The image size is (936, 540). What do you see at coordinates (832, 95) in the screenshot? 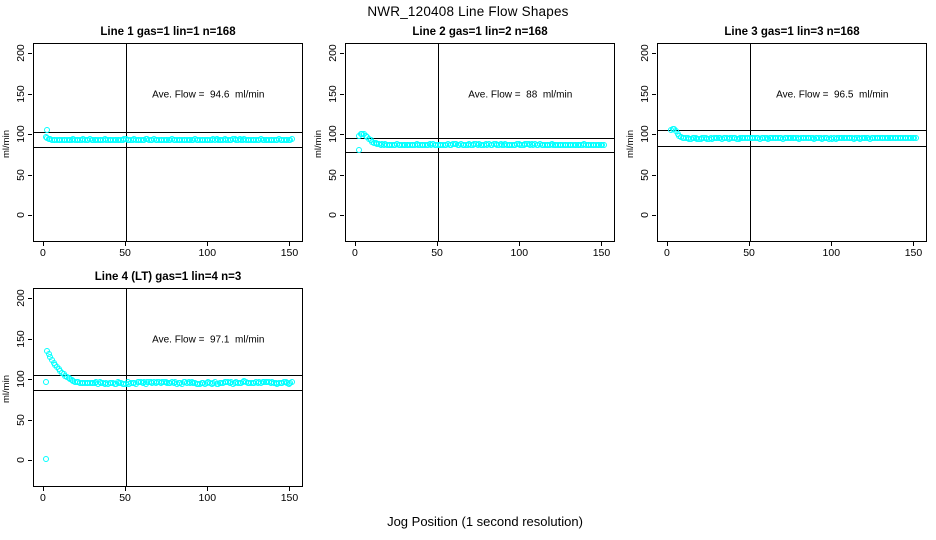
I see `ave-flow-annotation: Ave. Flow = 96.5 ml/min` at bounding box center [832, 95].